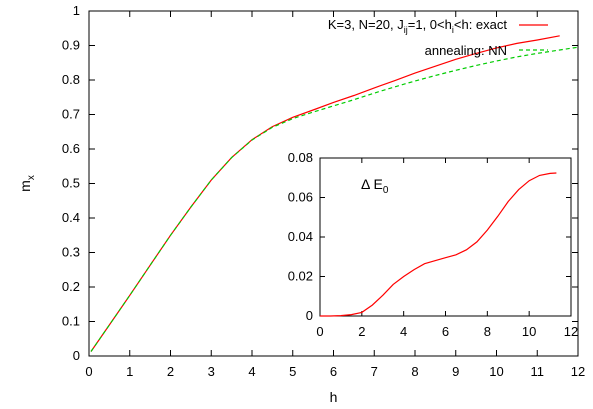 The image size is (593, 409). Describe the element at coordinates (211, 371) in the screenshot. I see `x-tick-label: 3` at that location.